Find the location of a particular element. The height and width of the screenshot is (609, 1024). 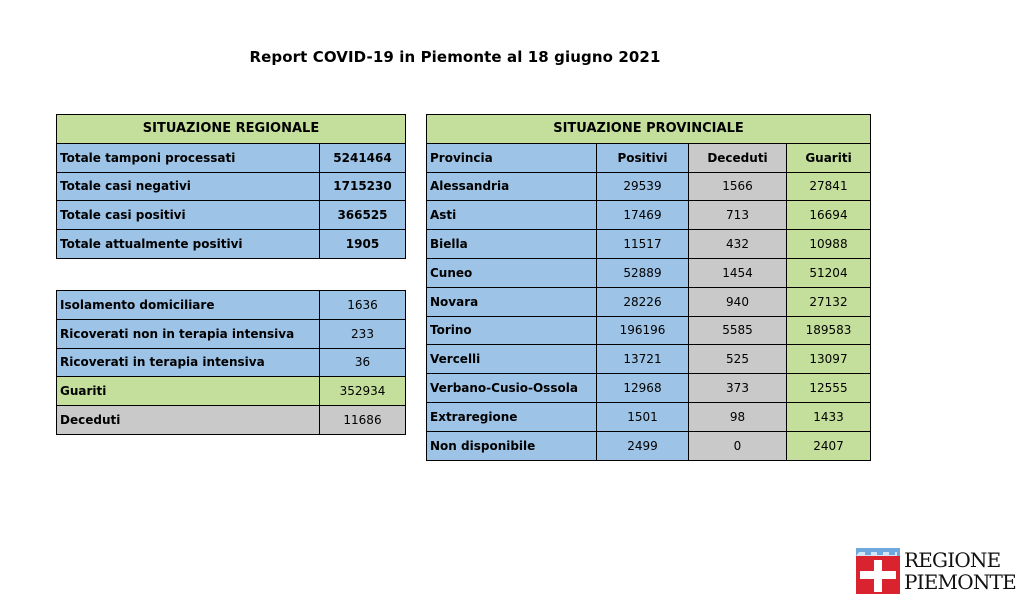

table-row: Deceduti 11686 is located at coordinates (231, 420).